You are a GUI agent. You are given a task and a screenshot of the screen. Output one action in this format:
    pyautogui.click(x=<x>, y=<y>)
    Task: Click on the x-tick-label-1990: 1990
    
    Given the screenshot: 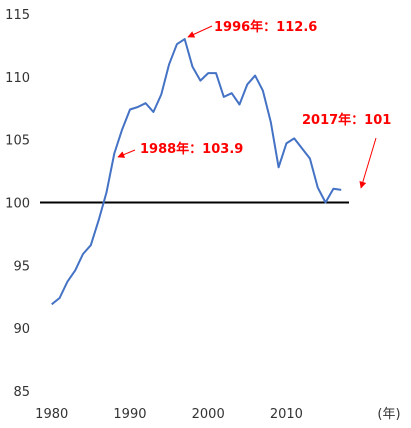 What is the action you would take?
    pyautogui.click(x=129, y=414)
    